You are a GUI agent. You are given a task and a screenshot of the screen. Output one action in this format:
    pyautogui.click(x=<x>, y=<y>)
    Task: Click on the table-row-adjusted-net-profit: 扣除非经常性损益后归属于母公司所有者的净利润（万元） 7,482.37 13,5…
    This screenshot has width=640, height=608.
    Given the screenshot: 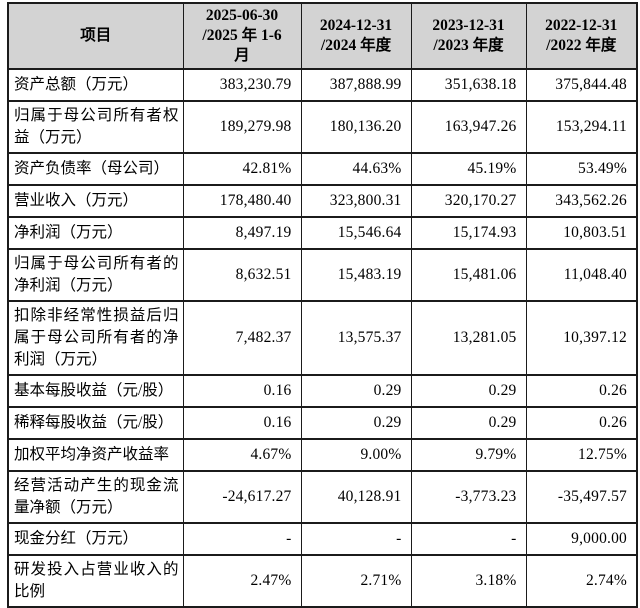 What is the action you would take?
    pyautogui.click(x=322, y=338)
    